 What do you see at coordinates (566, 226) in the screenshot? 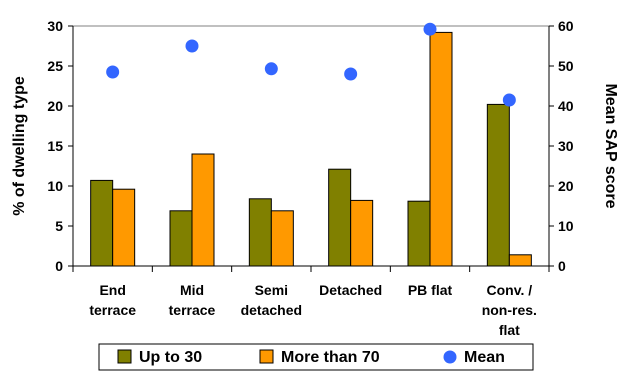
I see `y2-tick-label: 10` at bounding box center [566, 226].